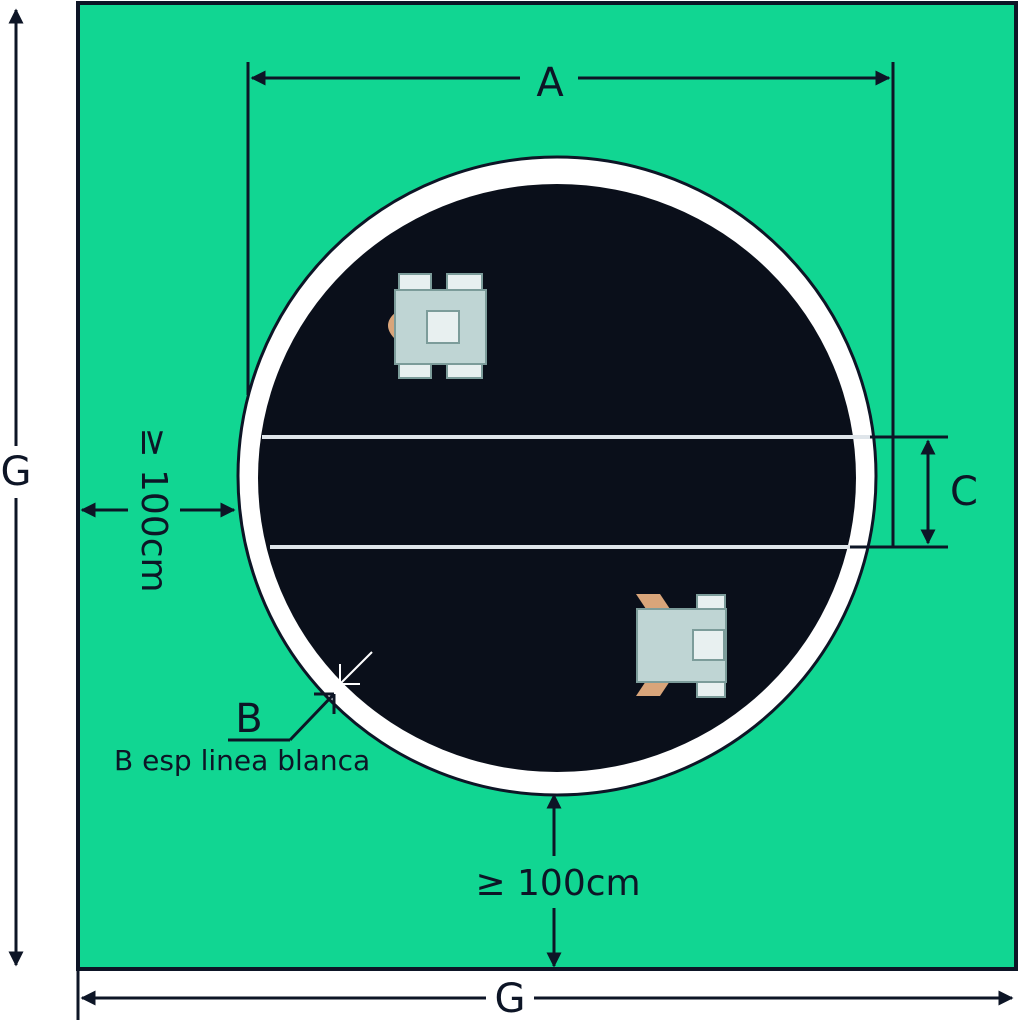 This screenshot has height=1029, width=1018. What do you see at coordinates (282, 717) in the screenshot?
I see `b-leader-line` at bounding box center [282, 717].